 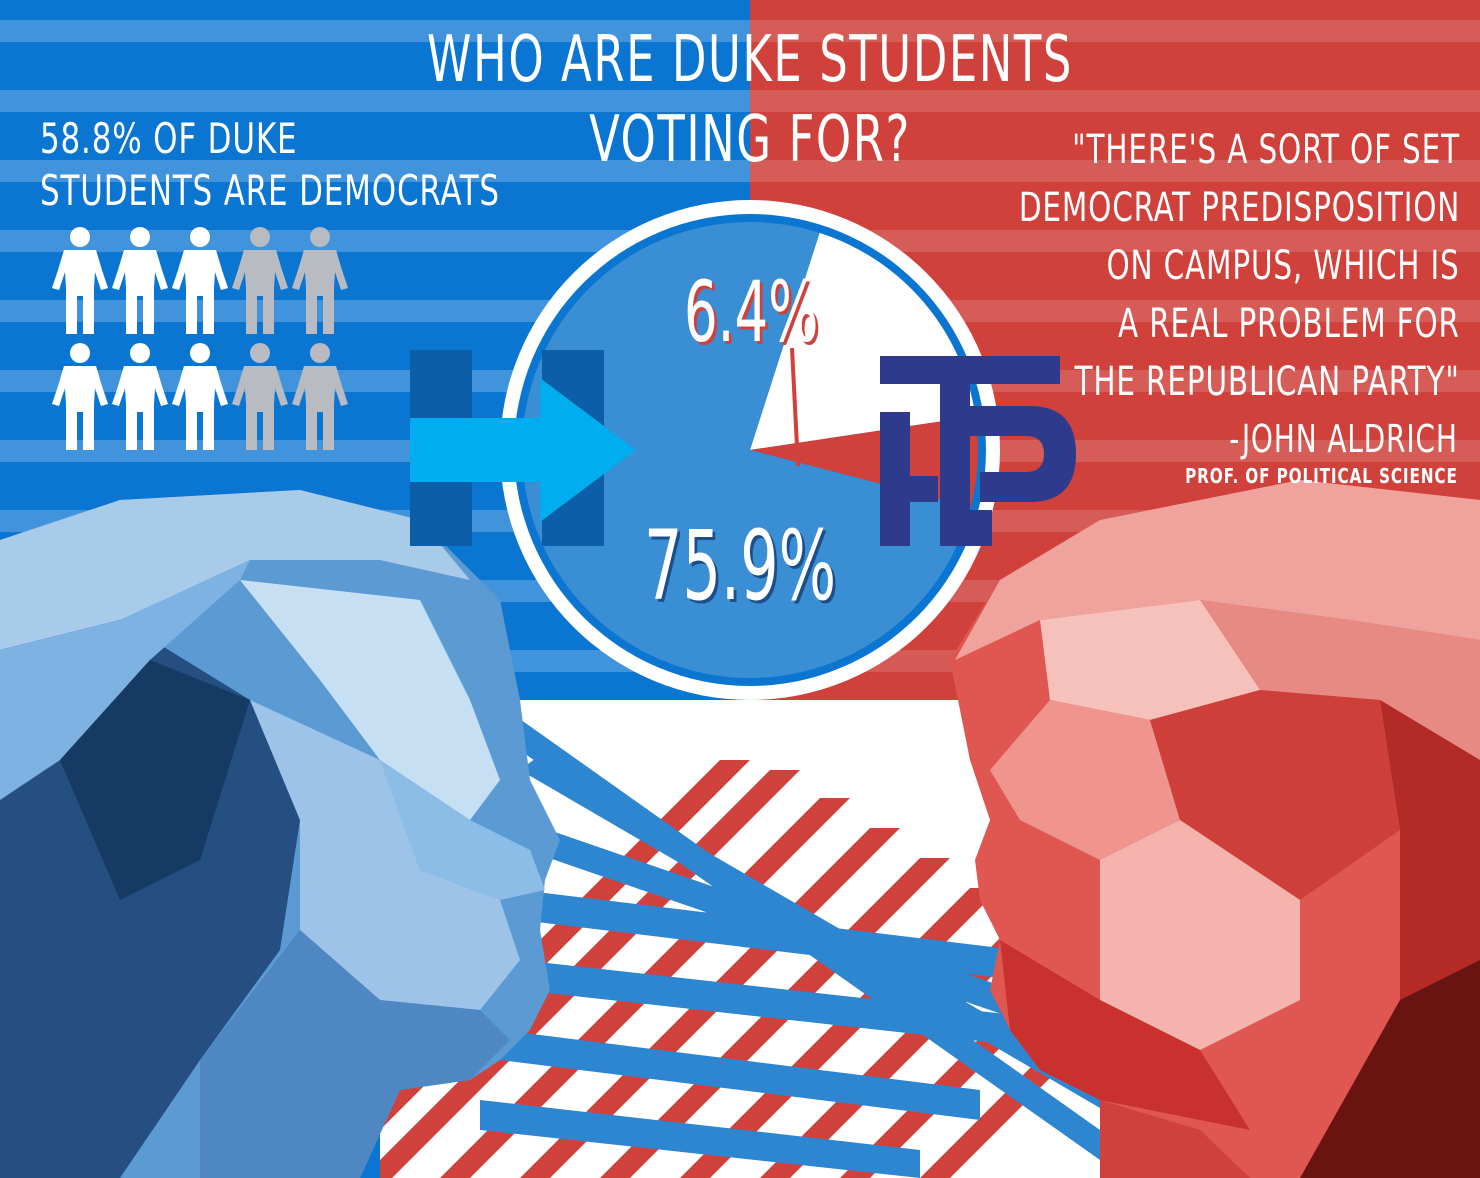 I want to click on quote-line-4: a real problem for, so click(x=1289, y=324).